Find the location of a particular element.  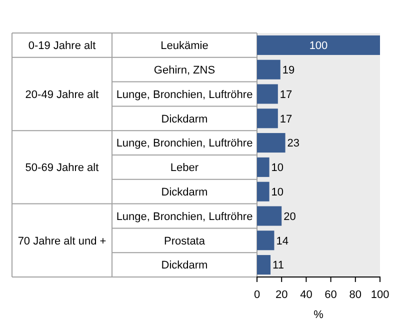

x-tick-label: 100 is located at coordinates (380, 294).